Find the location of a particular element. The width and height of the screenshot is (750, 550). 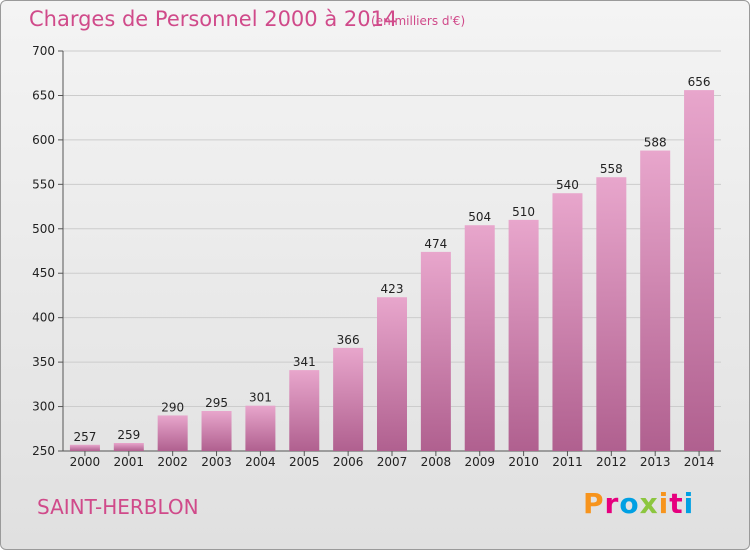

y-tick-label: 550 is located at coordinates (43, 184).